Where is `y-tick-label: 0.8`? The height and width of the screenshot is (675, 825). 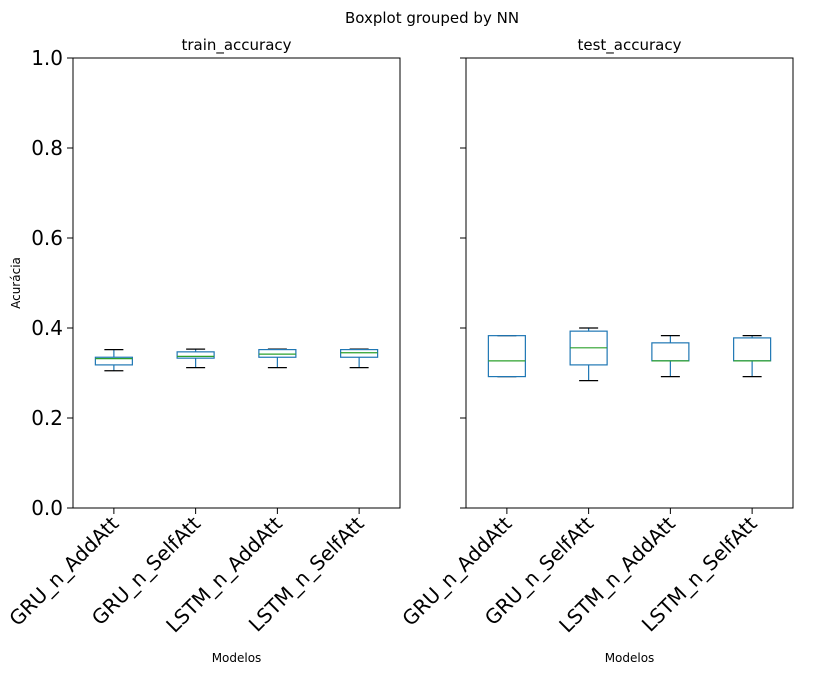
y-tick-label: 0.8 is located at coordinates (47, 148).